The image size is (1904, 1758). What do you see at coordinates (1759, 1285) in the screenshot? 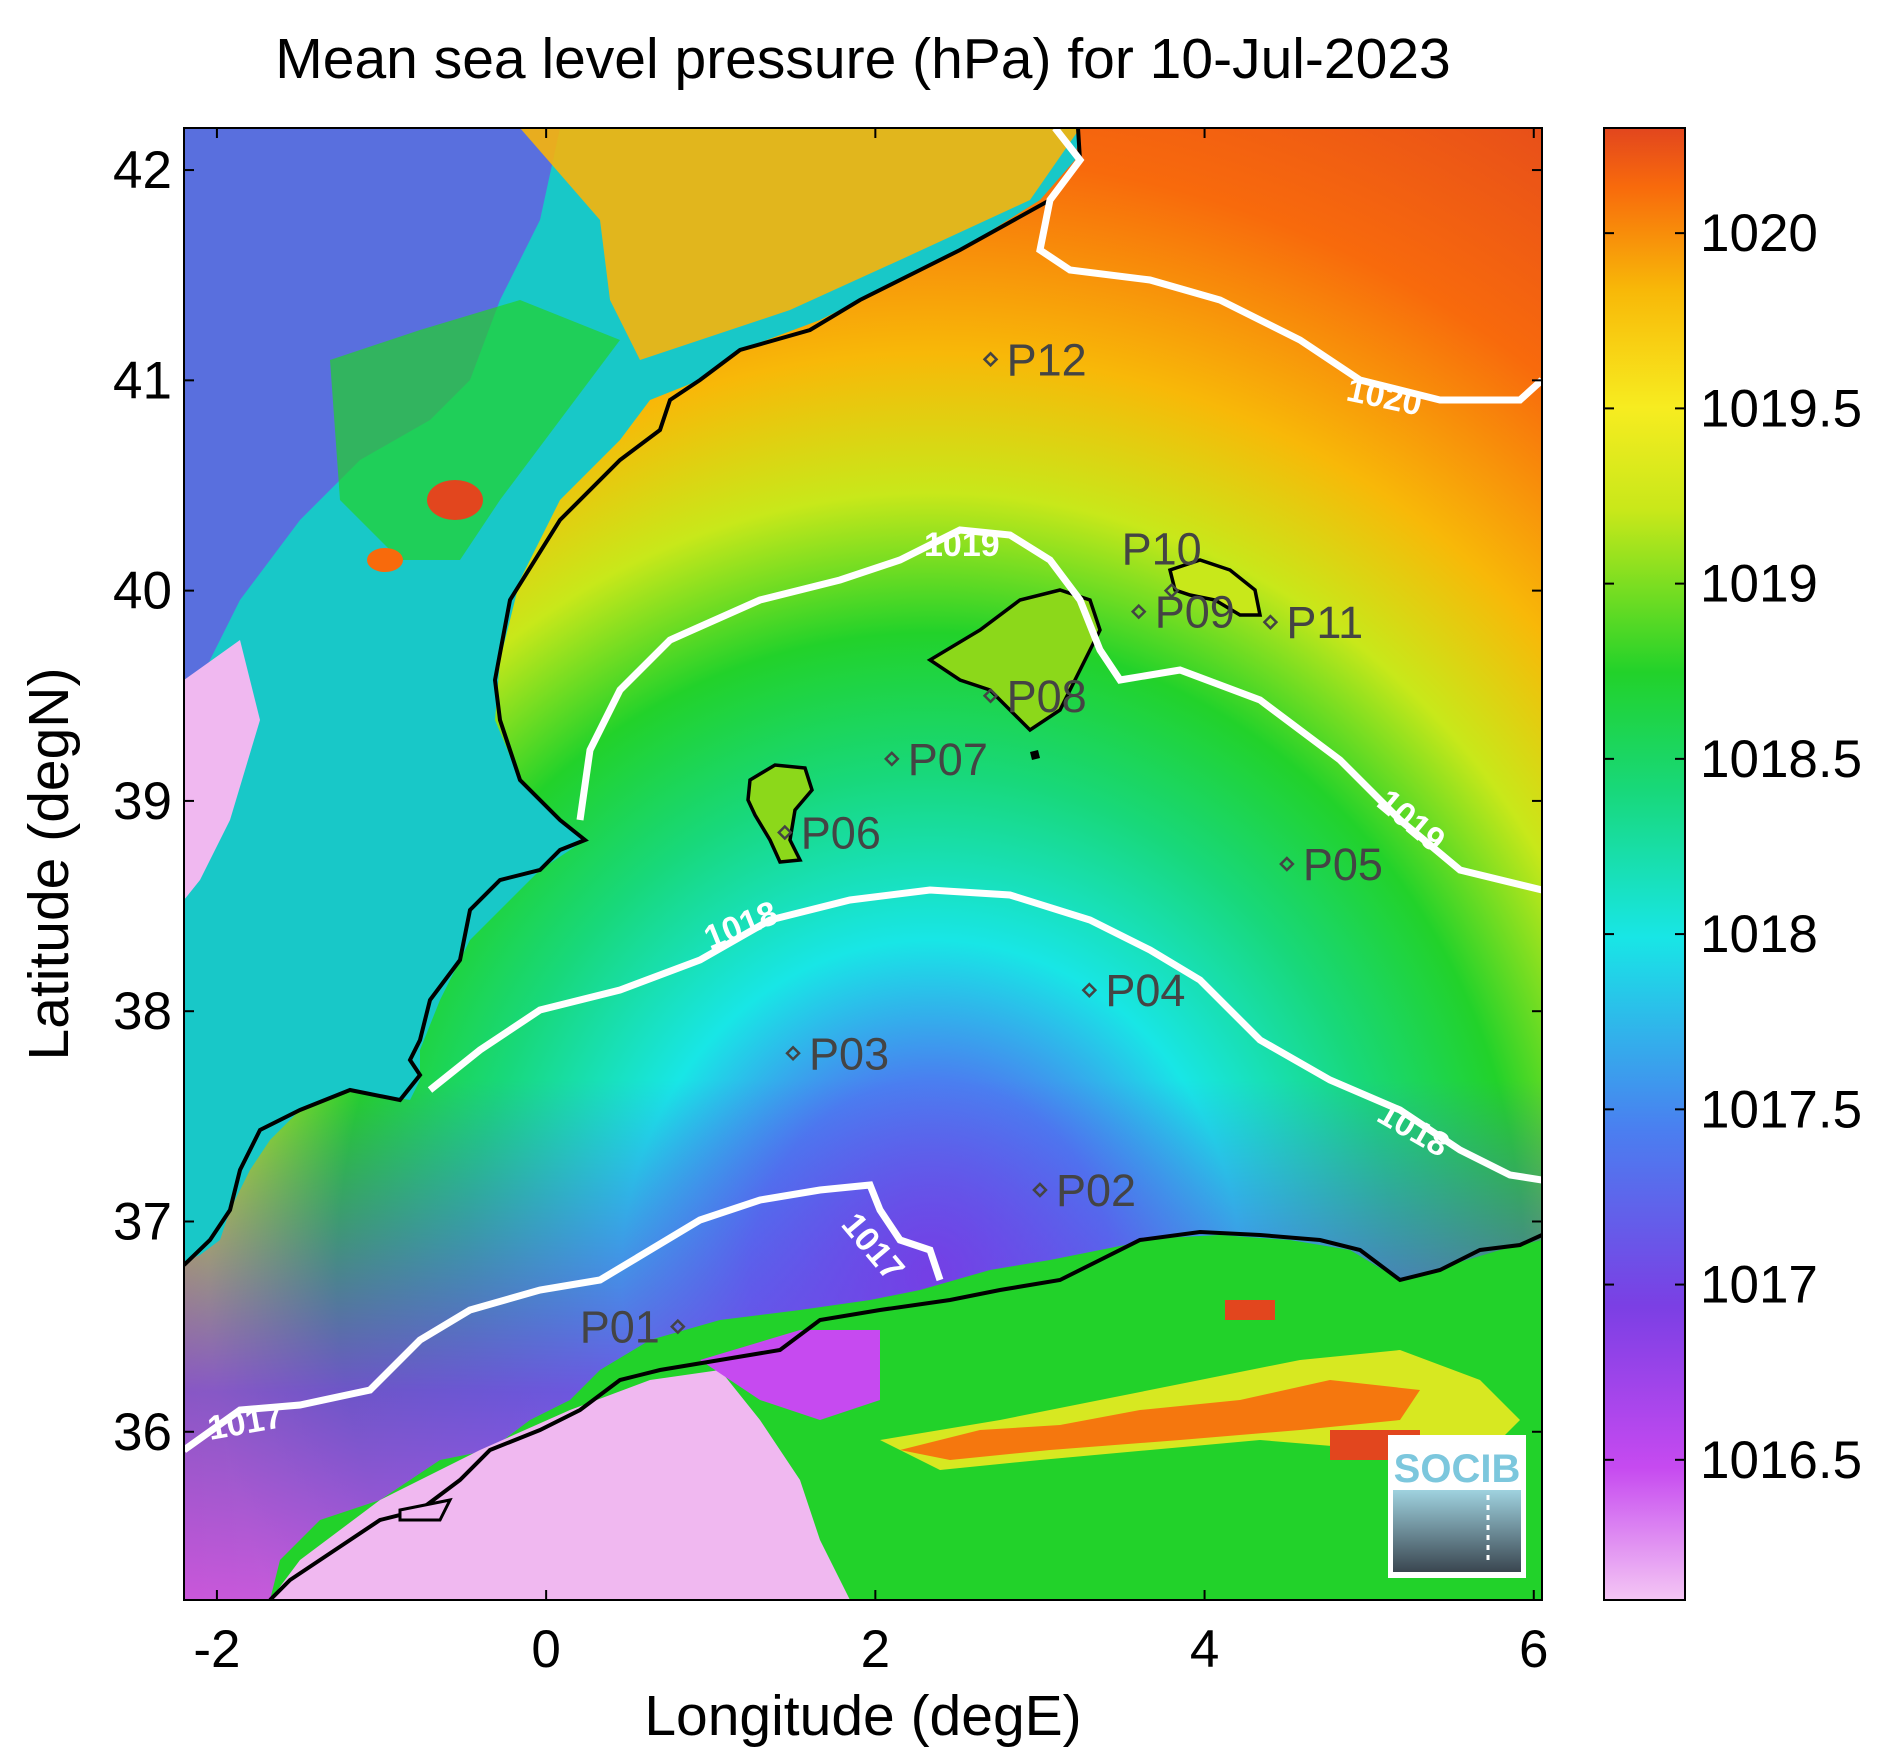
I see `colorbar-tick-label: 1017` at bounding box center [1759, 1285].